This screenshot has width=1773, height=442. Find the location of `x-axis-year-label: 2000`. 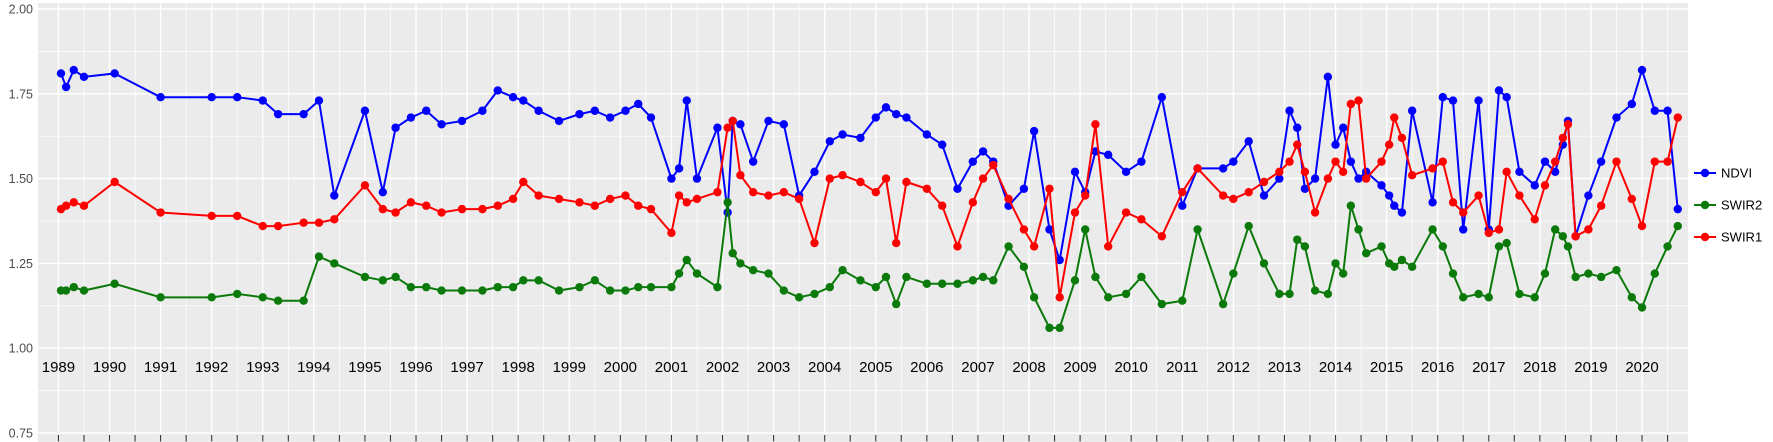

x-axis-year-label: 2000 is located at coordinates (620, 367).